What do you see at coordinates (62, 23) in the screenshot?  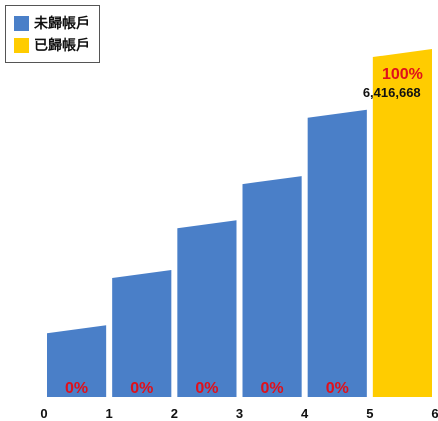 I see `legend-label-unassigned: 未歸帳戶` at bounding box center [62, 23].